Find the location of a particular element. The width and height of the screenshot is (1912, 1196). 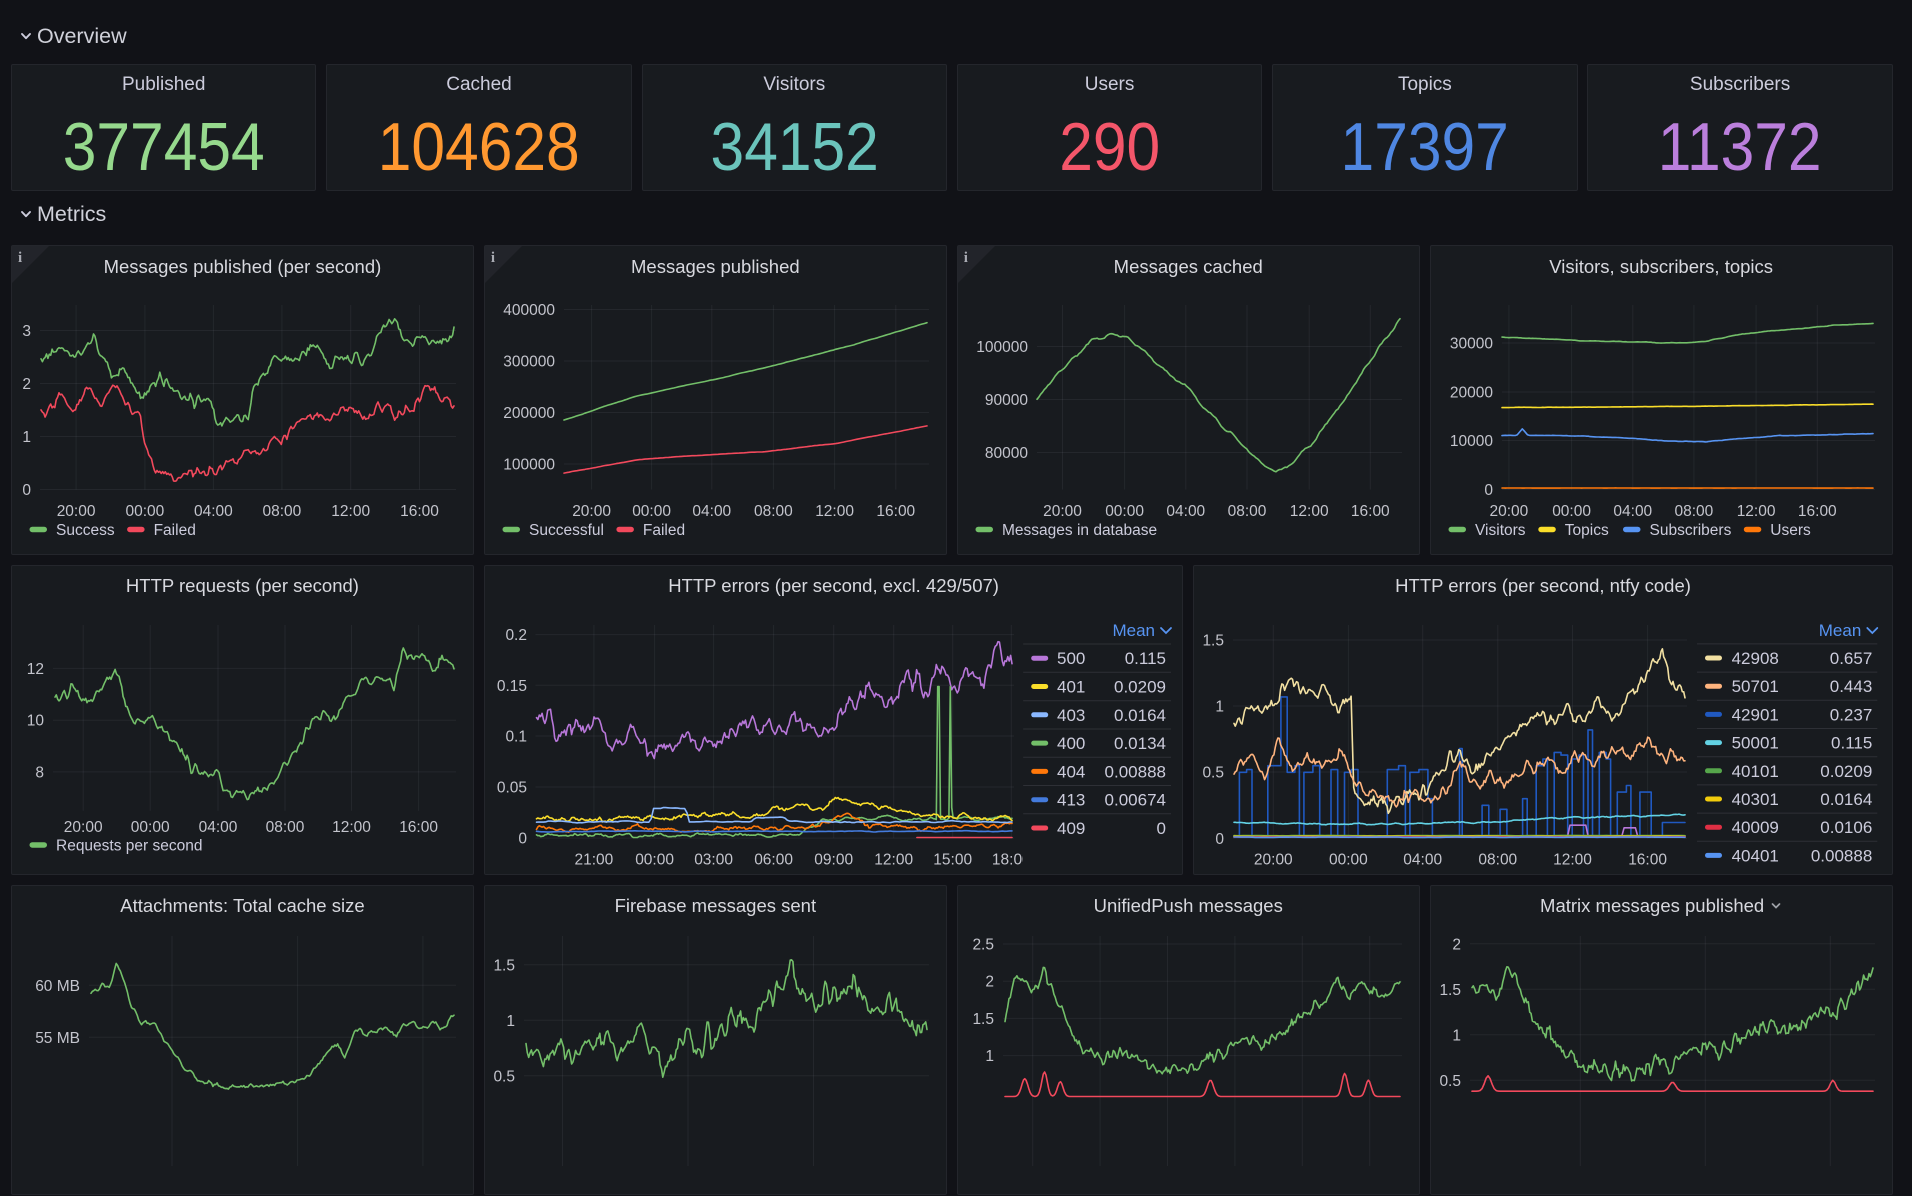

svg-text: 18:00 is located at coordinates (1011, 859).